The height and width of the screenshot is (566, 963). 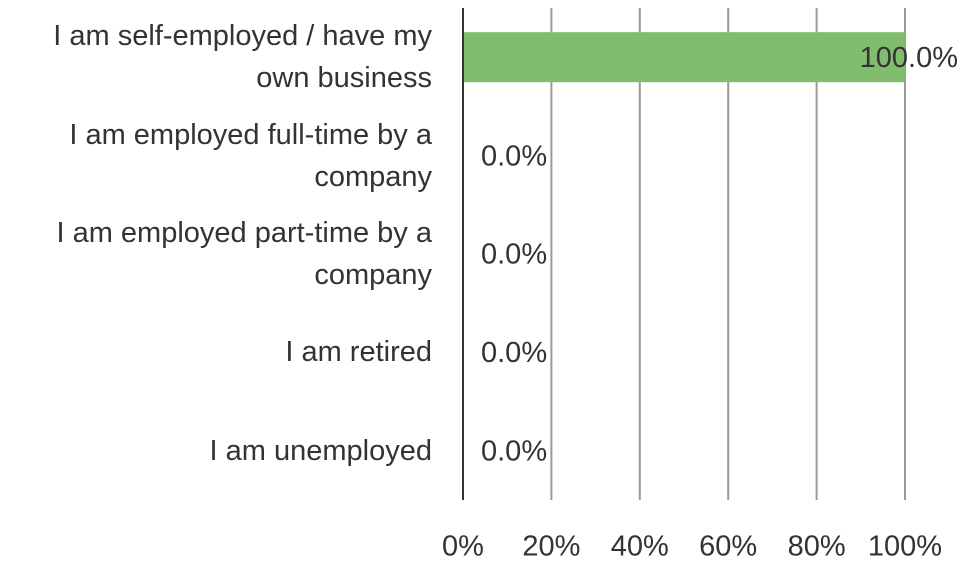 What do you see at coordinates (551, 547) in the screenshot?
I see `x-tick-label: 20%` at bounding box center [551, 547].